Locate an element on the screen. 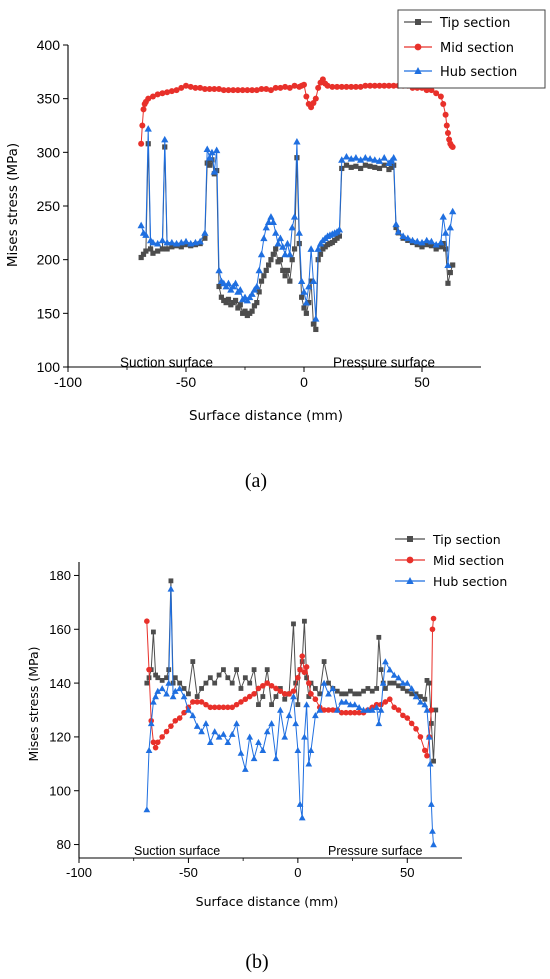 This screenshot has width=550, height=979. y-tick-label: 400 is located at coordinates (49, 45).